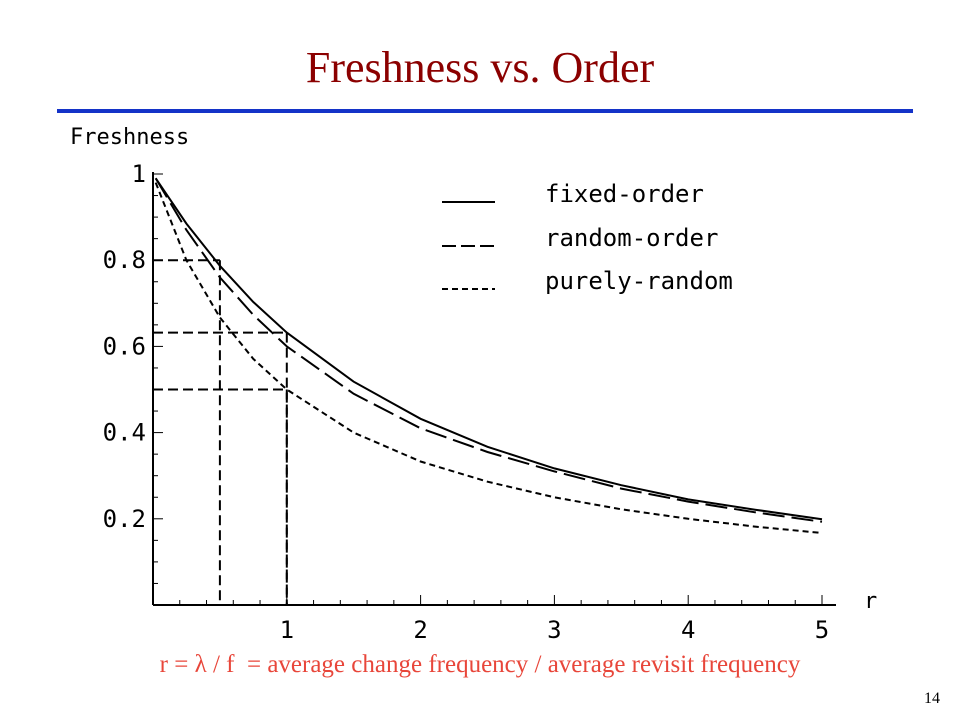  I want to click on chart-legend: fixed-order random-order purely-random, so click(587, 237).